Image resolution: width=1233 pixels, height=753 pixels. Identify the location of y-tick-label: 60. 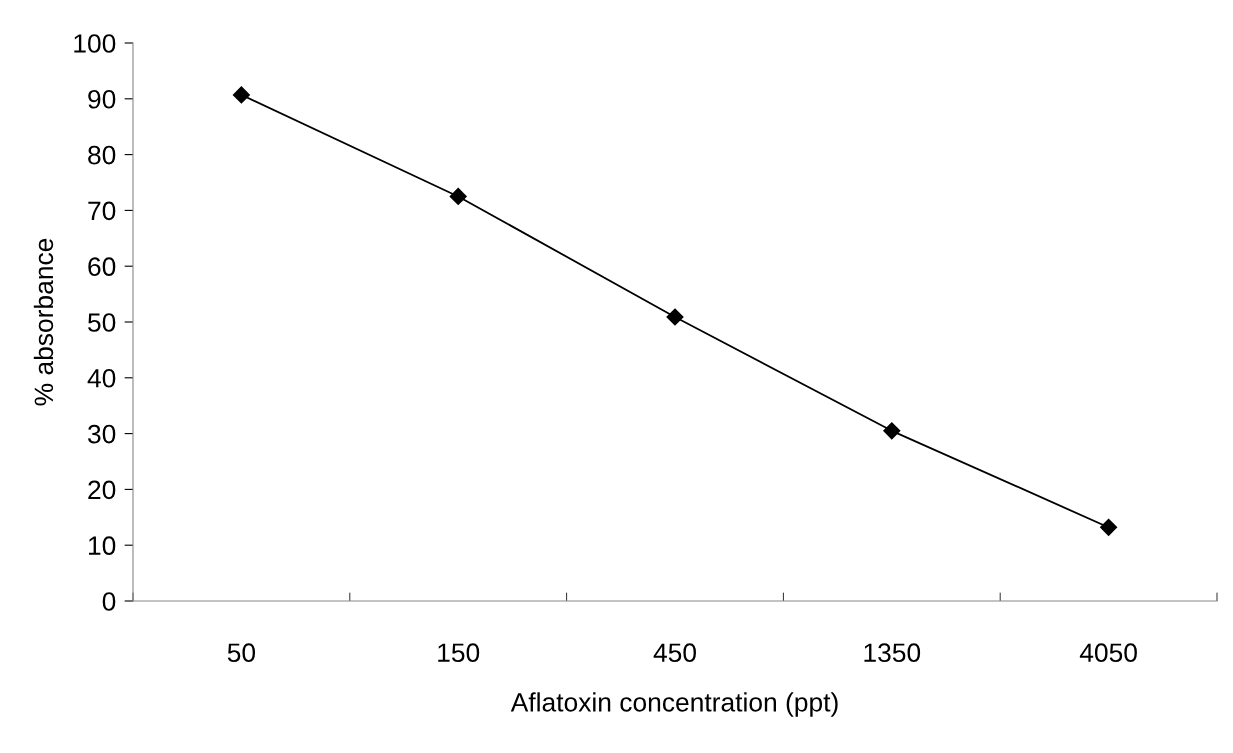
(102, 267).